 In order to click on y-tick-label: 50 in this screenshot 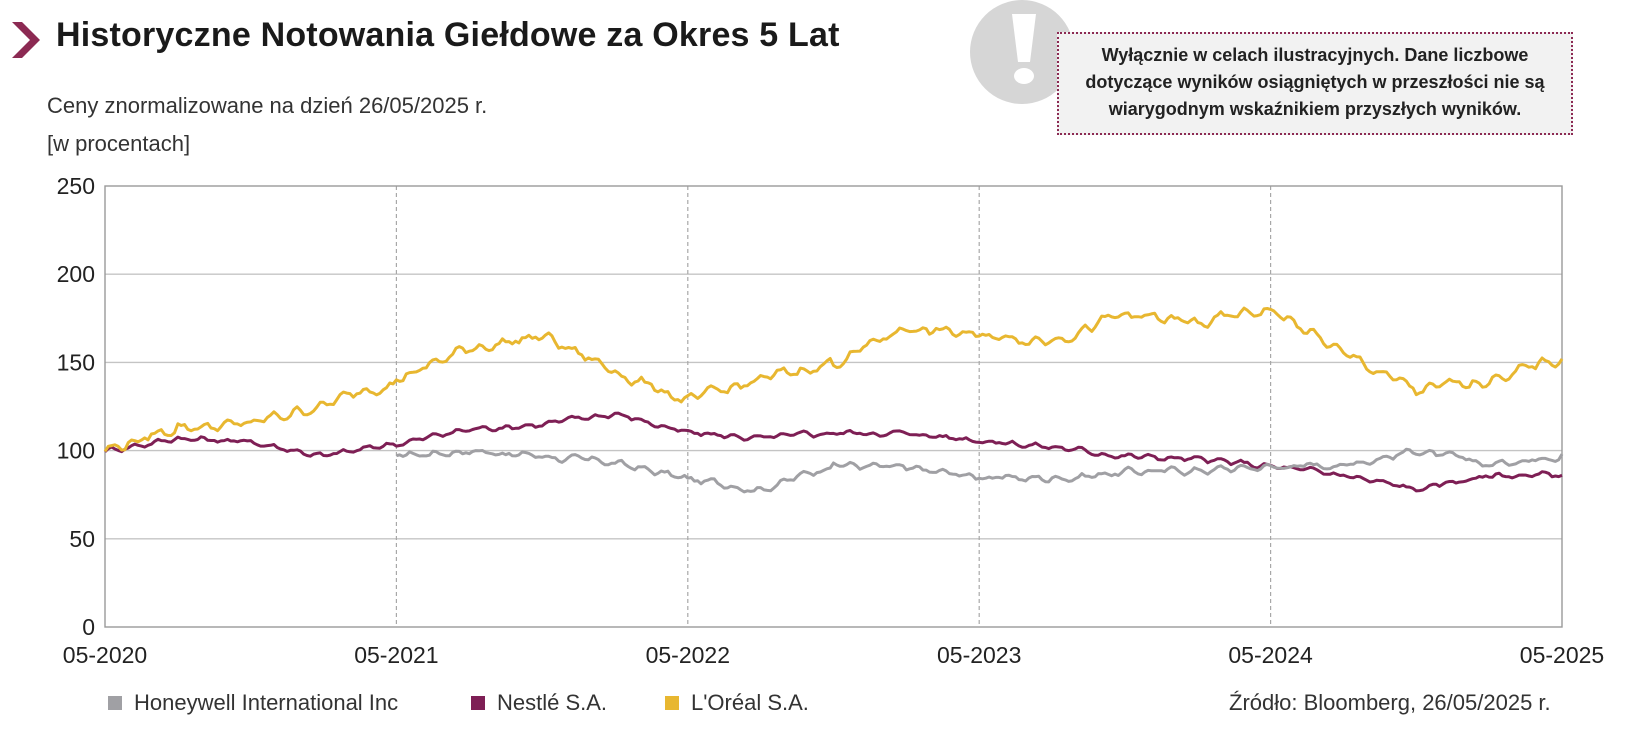, I will do `click(82, 539)`.